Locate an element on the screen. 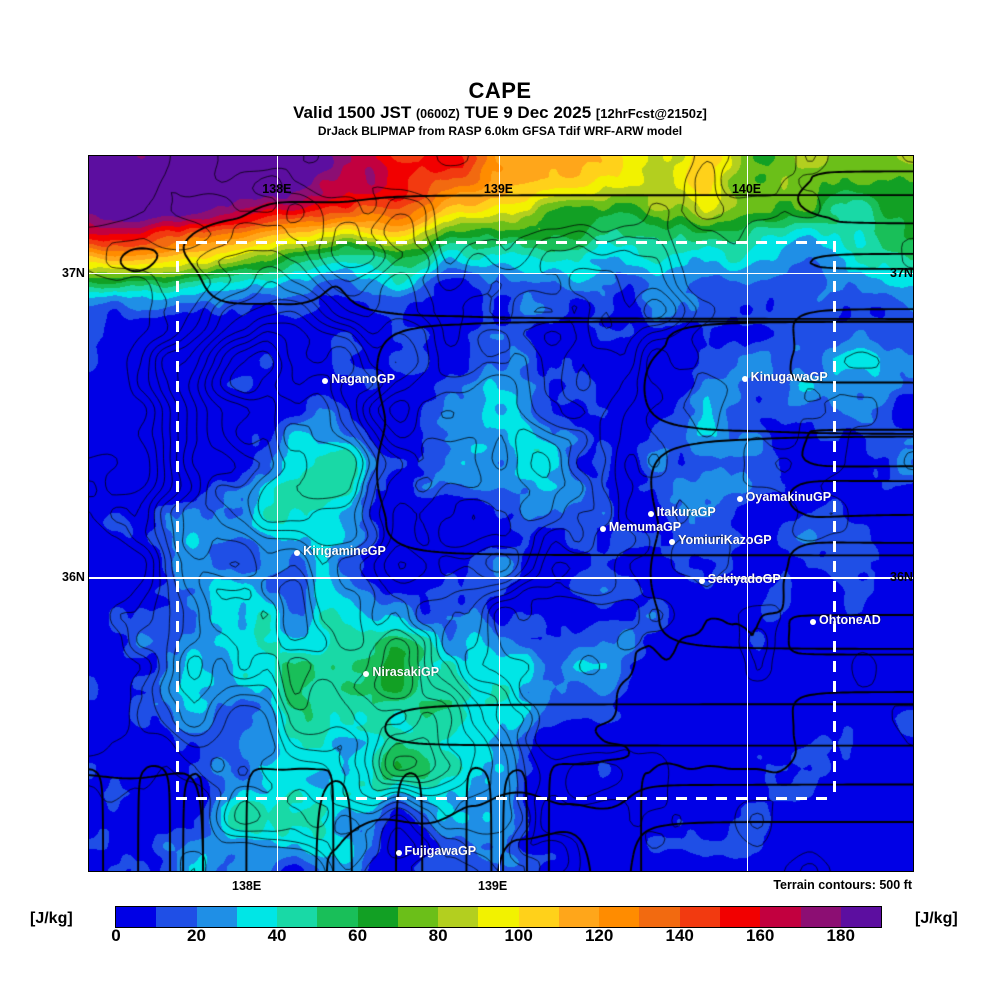 The width and height of the screenshot is (1000, 1000). colorbar-unit-right: [J/kg] is located at coordinates (936, 918).